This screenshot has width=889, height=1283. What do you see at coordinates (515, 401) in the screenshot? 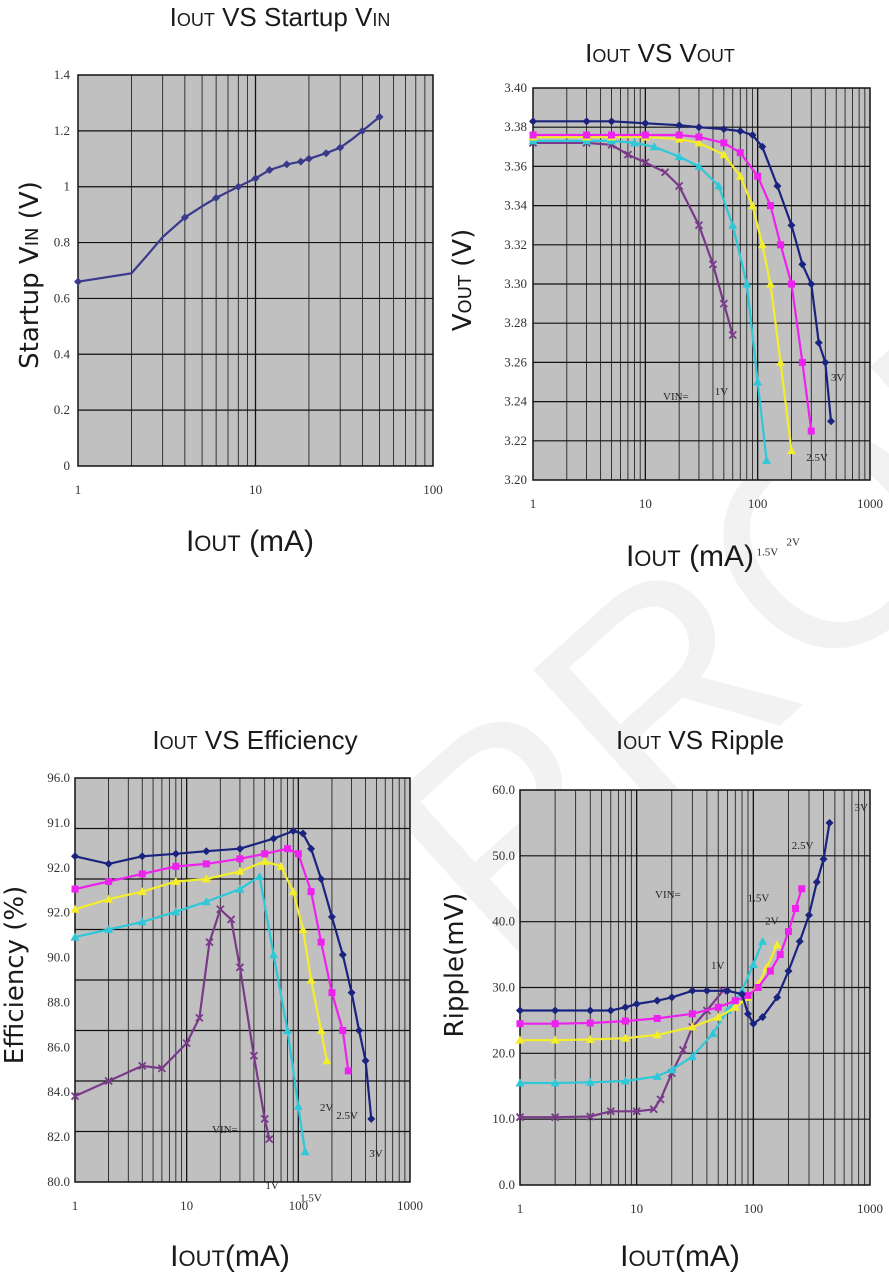
I see `y-tick-label: 3.24` at bounding box center [515, 401].